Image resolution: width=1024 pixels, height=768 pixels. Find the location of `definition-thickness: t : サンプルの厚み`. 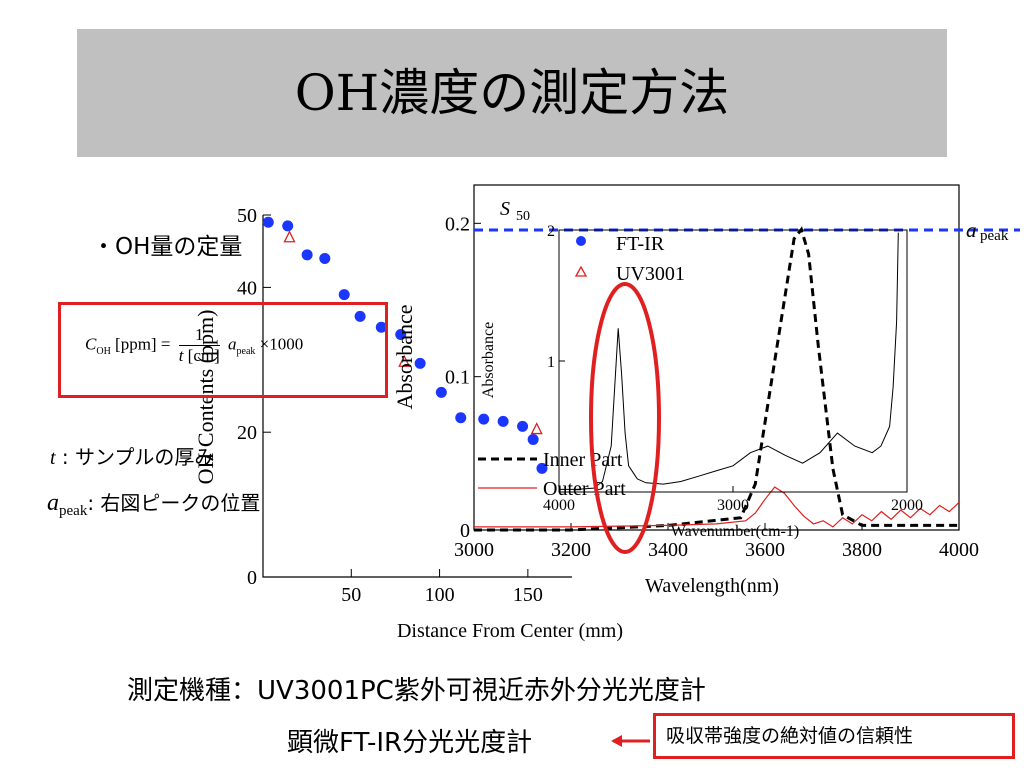

definition-thickness: t : サンプルの厚み is located at coordinates (132, 455).